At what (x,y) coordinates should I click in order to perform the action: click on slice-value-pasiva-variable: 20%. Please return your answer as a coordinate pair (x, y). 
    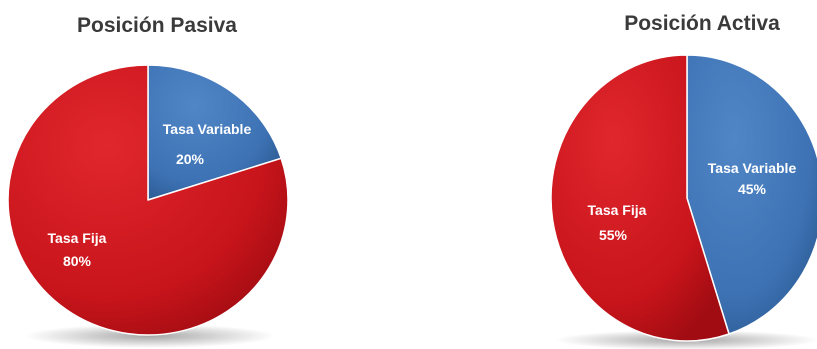
    Looking at the image, I should click on (190, 159).